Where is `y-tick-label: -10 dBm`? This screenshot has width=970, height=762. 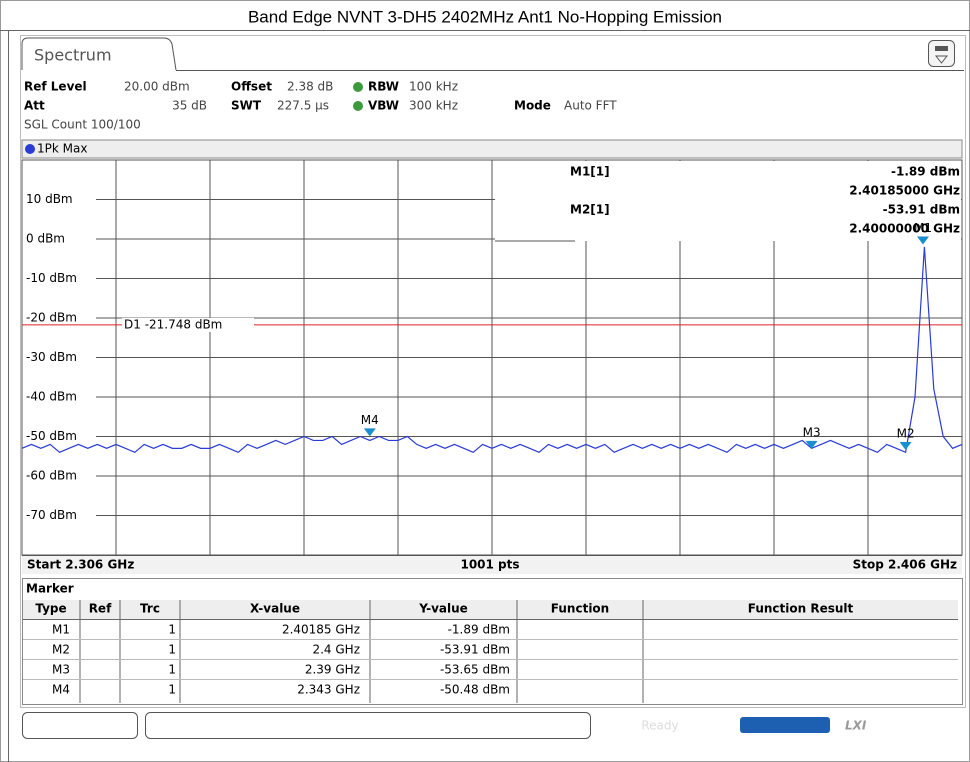
y-tick-label: -10 dBm is located at coordinates (51, 278).